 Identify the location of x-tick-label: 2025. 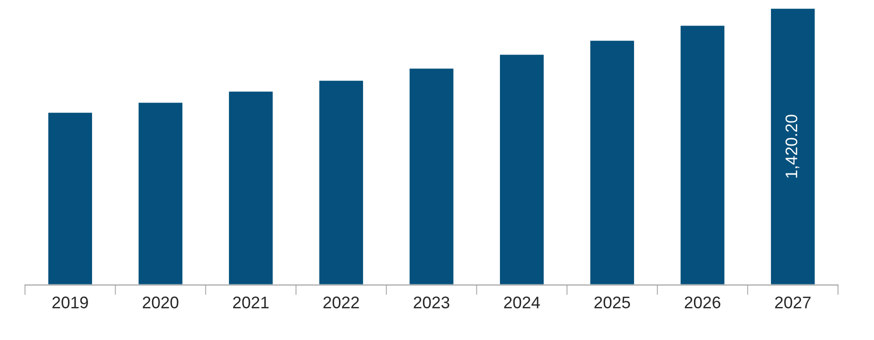
(612, 302).